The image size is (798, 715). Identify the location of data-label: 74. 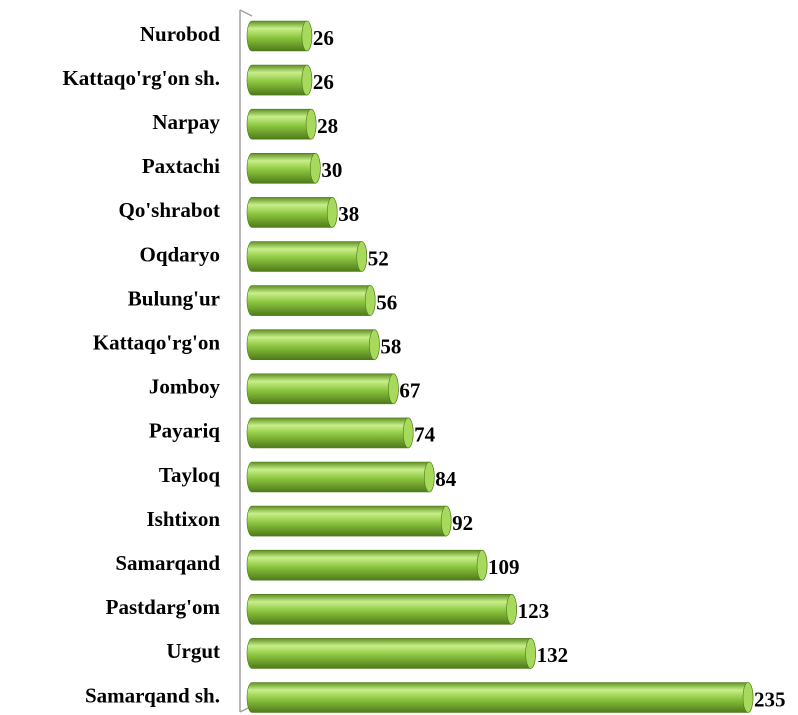
(425, 435).